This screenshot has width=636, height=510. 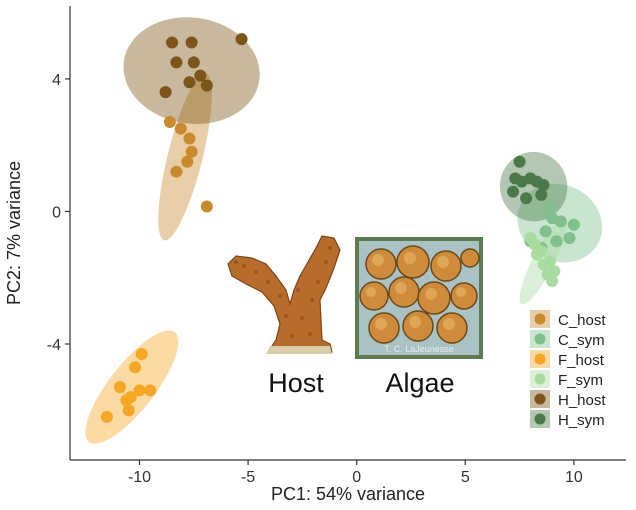 What do you see at coordinates (56, 80) in the screenshot?
I see `y-tick-label: 4` at bounding box center [56, 80].